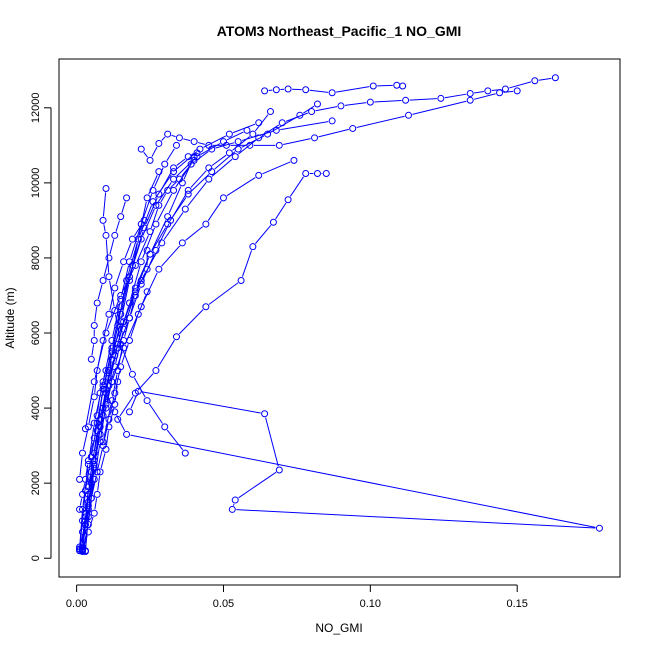 The height and width of the screenshot is (650, 650). Describe the element at coordinates (36, 483) in the screenshot. I see `y-tick-label: 2000` at that location.